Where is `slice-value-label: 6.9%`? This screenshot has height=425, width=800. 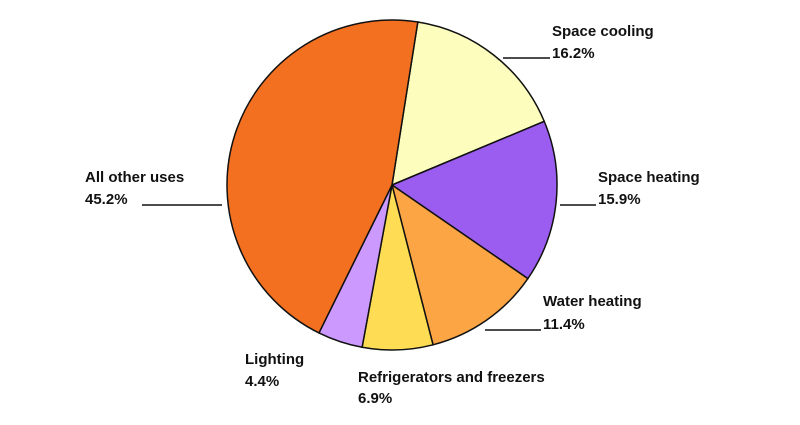 slice-value-label: 6.9% is located at coordinates (375, 398).